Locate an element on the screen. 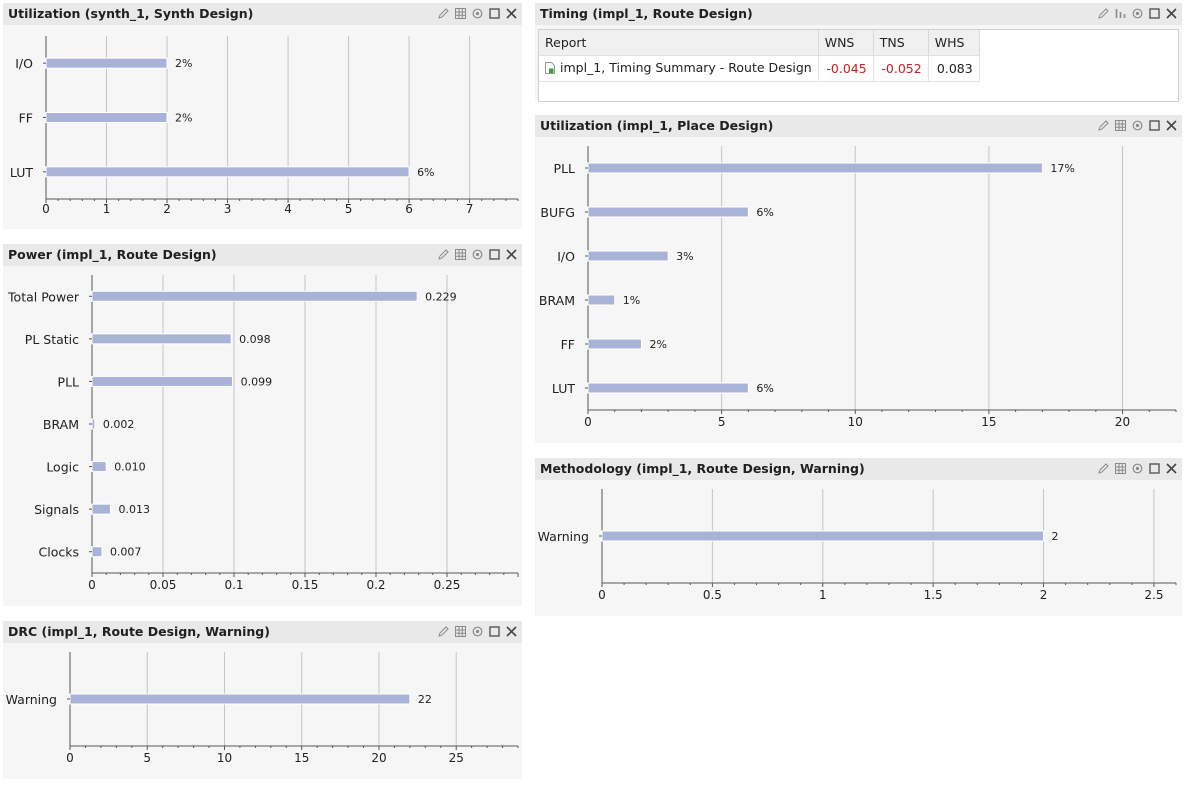 This screenshot has width=1188, height=790. category-label: Warning is located at coordinates (31, 699).